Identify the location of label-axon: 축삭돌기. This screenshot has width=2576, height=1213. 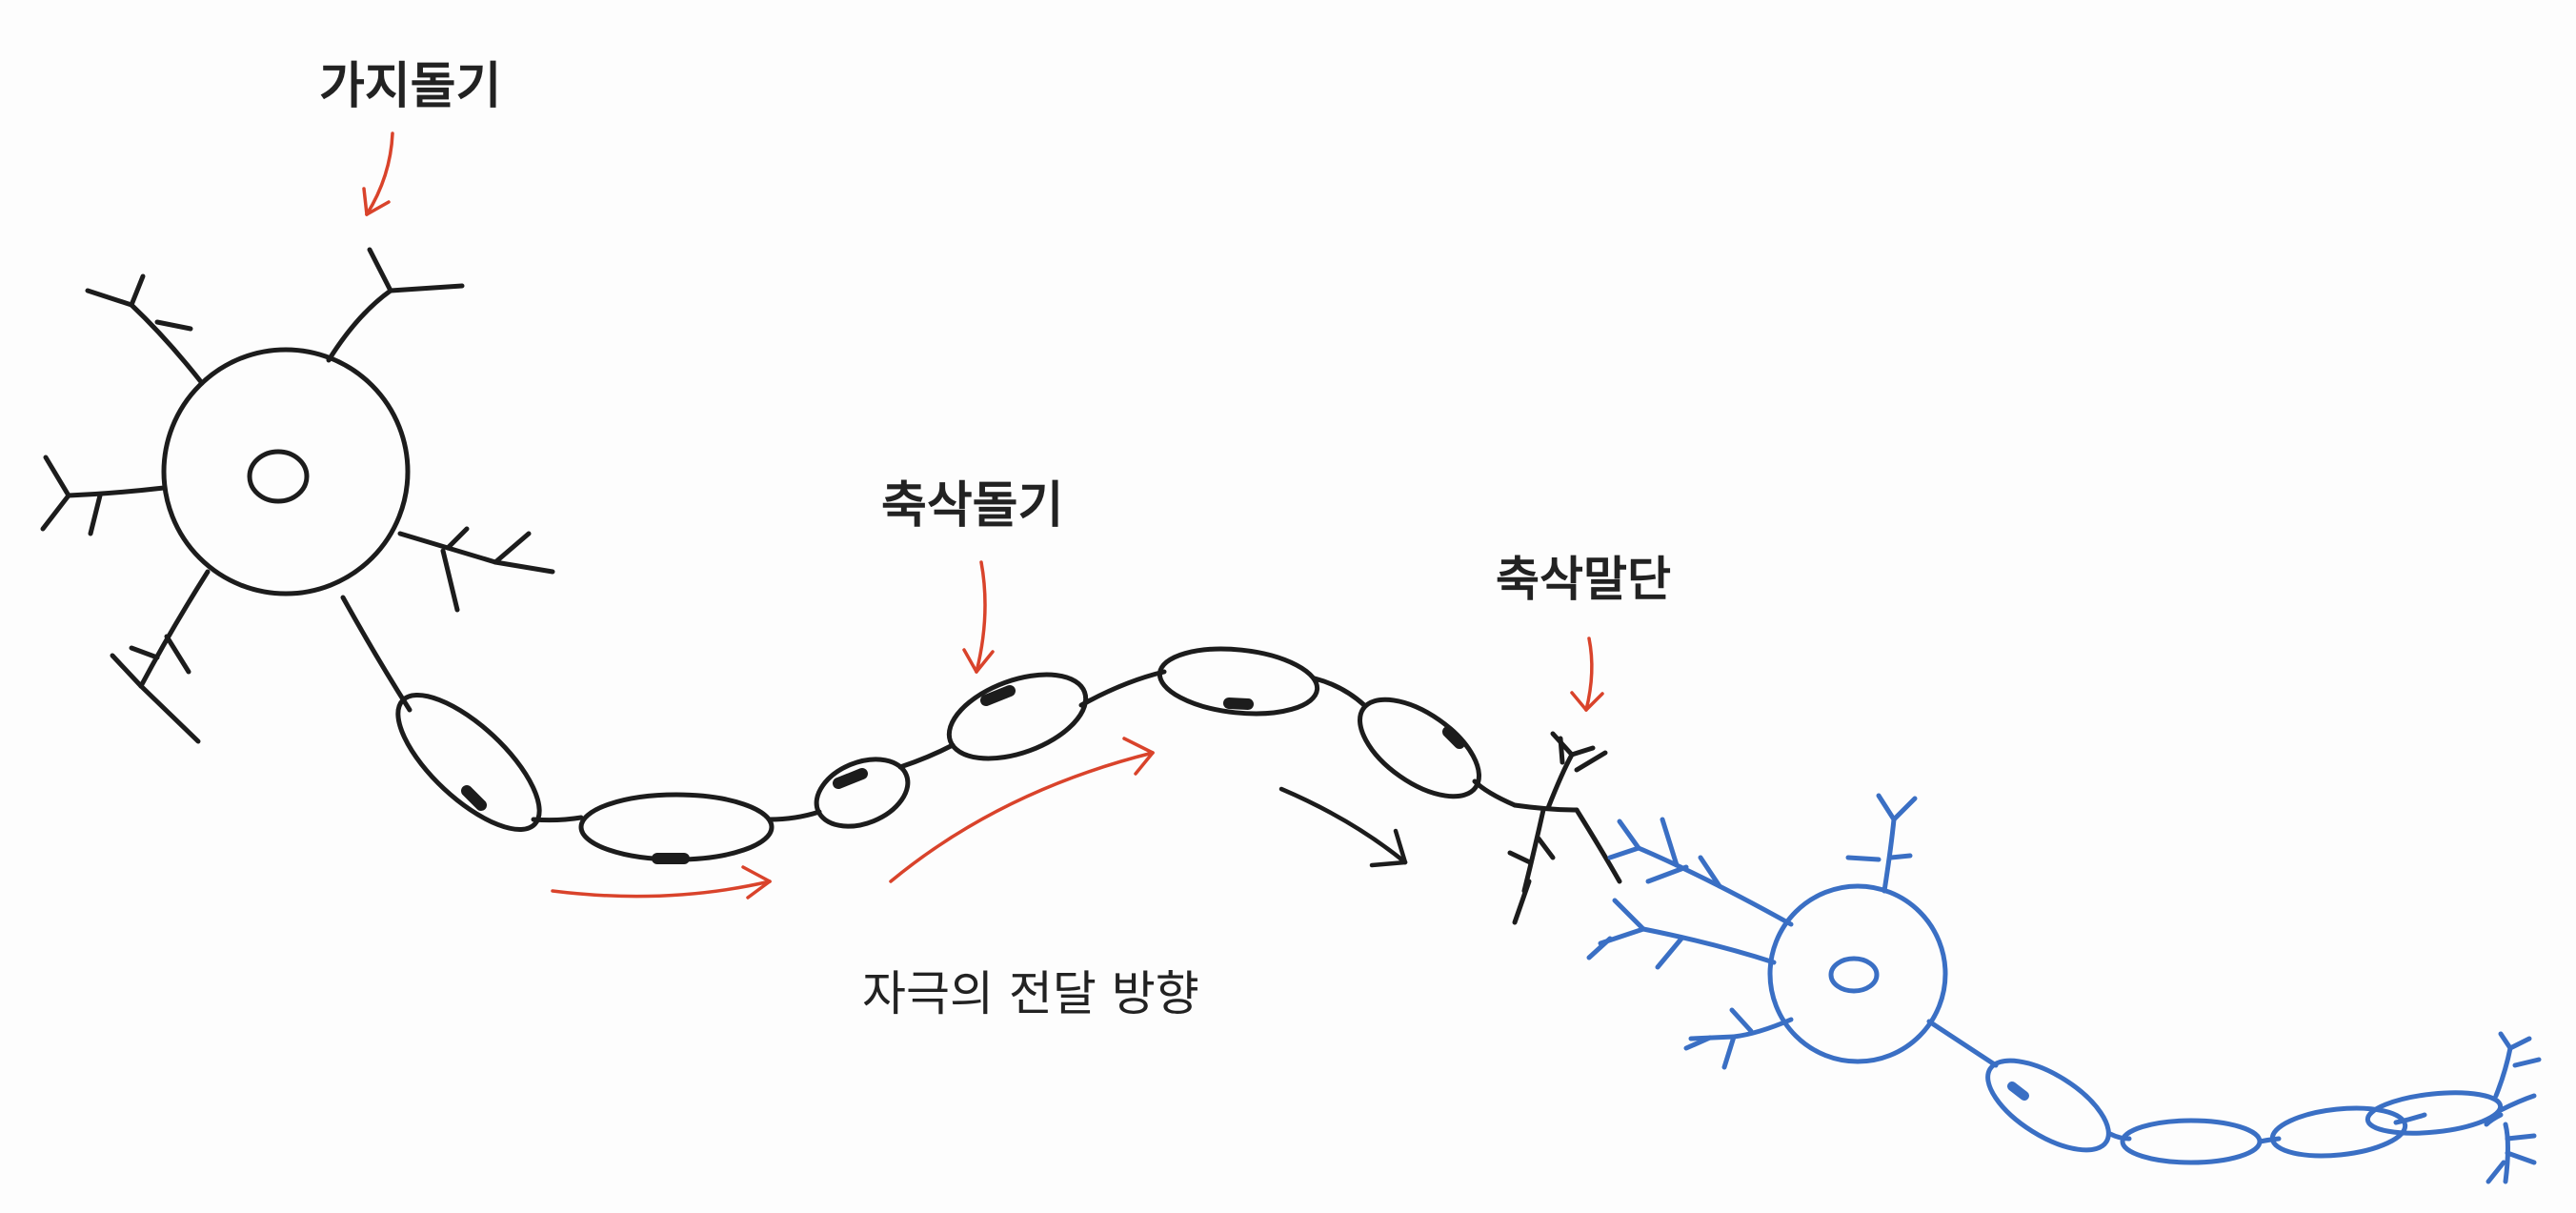
(972, 506).